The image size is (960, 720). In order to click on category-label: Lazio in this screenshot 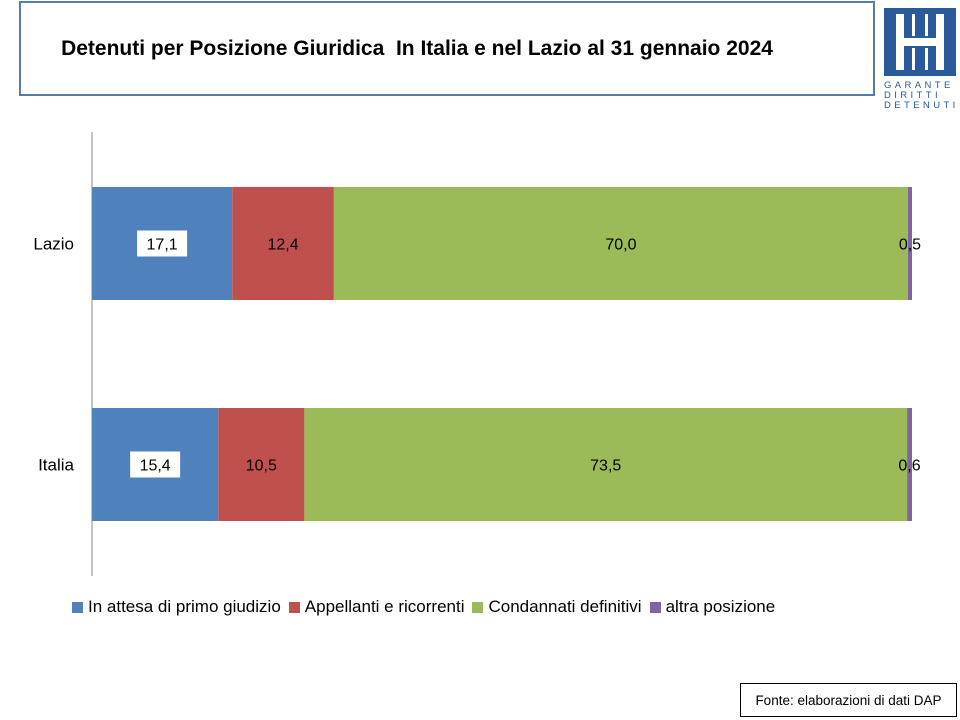, I will do `click(53, 244)`.